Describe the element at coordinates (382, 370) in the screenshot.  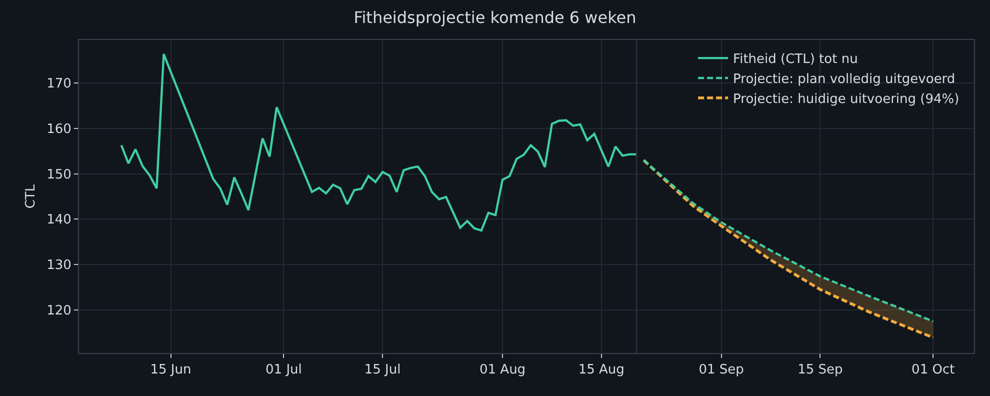
I see `x-tick-label: 15 Jul` at that location.